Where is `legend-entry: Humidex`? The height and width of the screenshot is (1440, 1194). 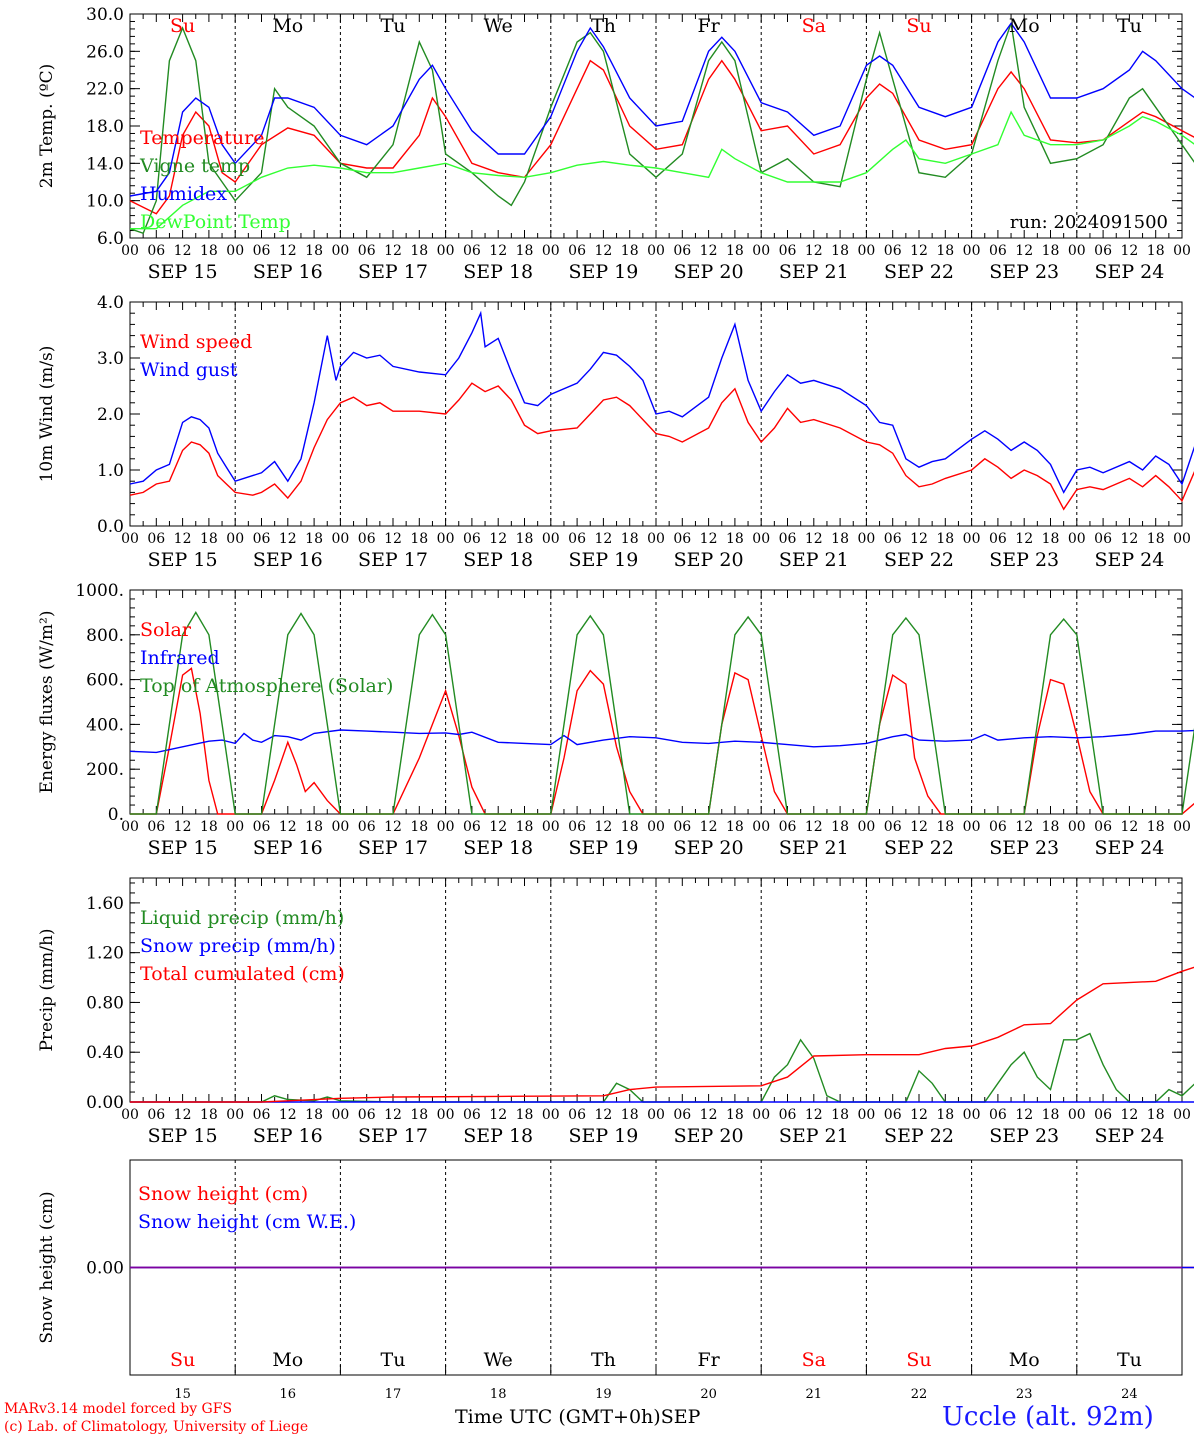
legend-entry: Humidex is located at coordinates (183, 194).